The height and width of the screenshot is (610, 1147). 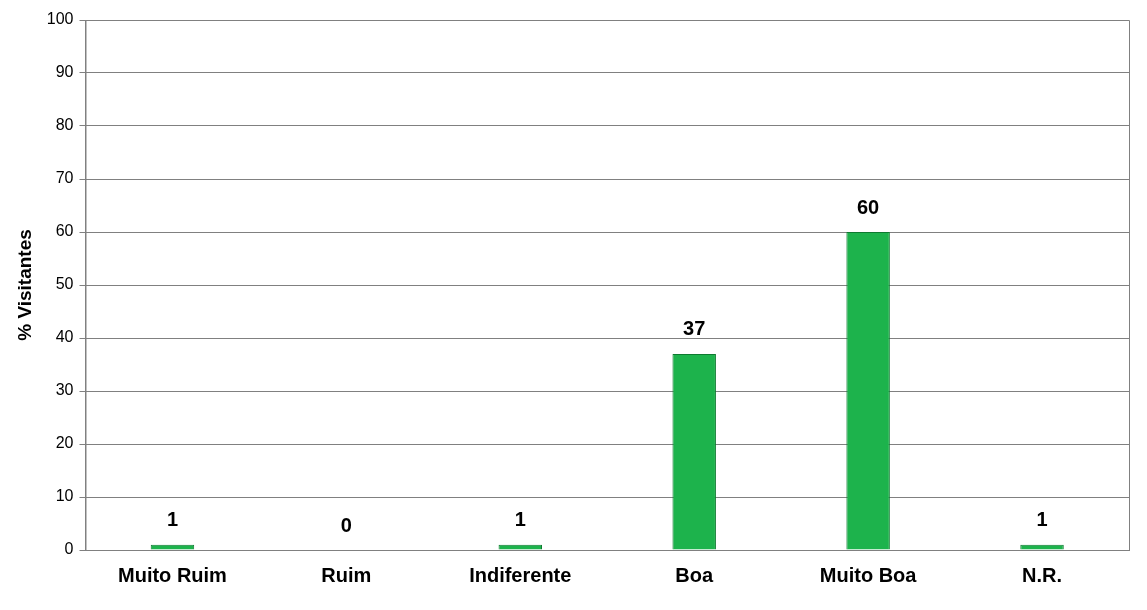 What do you see at coordinates (60, 19) in the screenshot?
I see `y-tick-label: 100` at bounding box center [60, 19].